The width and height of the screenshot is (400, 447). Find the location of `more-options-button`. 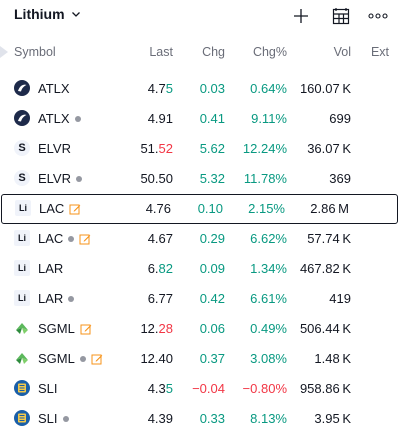

more-options-button is located at coordinates (378, 16).